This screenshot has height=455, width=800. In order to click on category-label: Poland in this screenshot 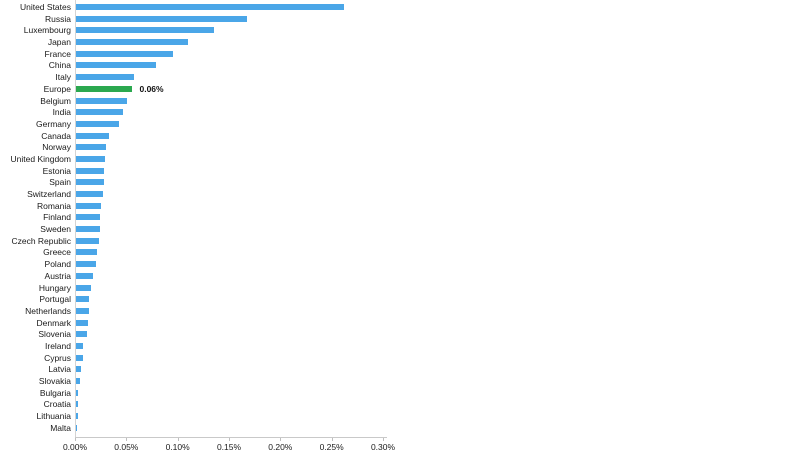, I will do `click(57, 264)`.